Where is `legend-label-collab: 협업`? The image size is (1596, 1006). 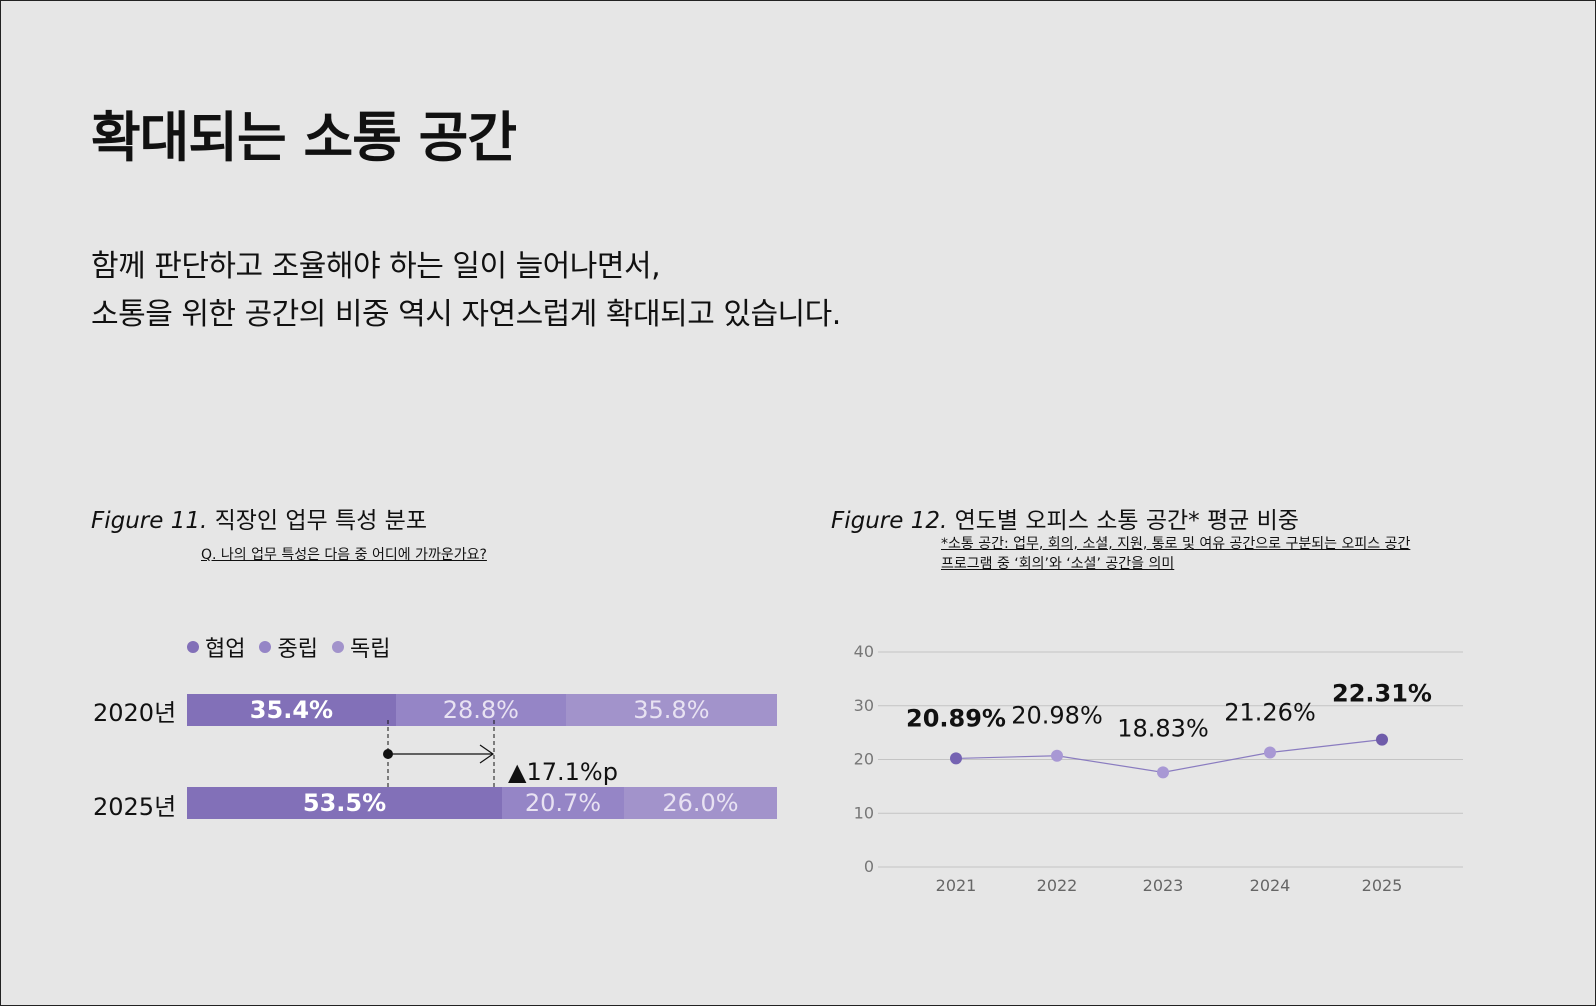
legend-label-collab: 협업 is located at coordinates (225, 649).